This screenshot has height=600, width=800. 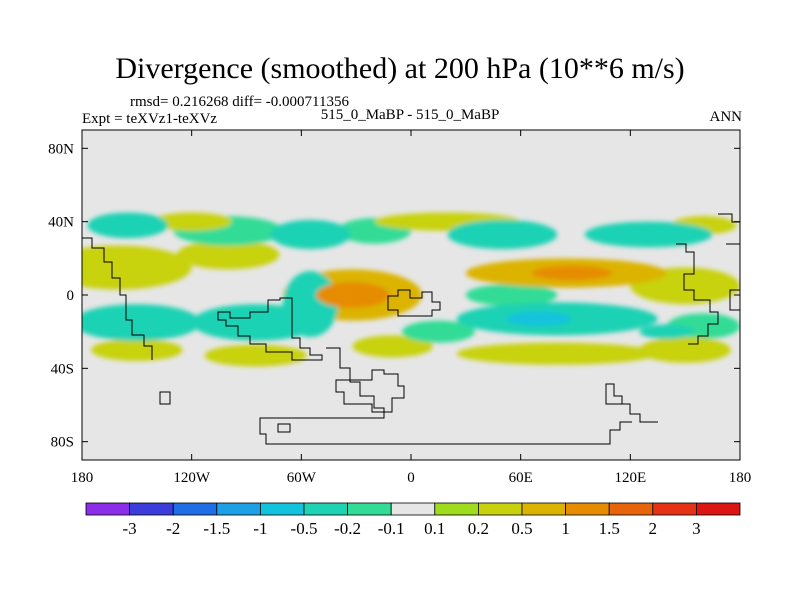 What do you see at coordinates (260, 528) in the screenshot?
I see `colorbar-label: -1` at bounding box center [260, 528].